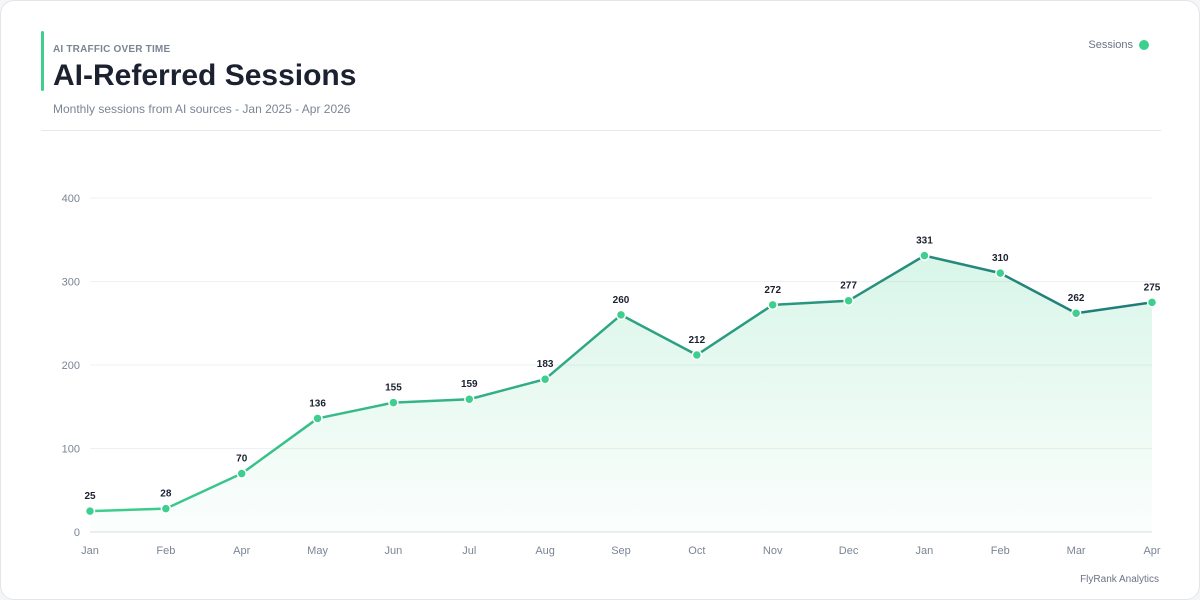 The height and width of the screenshot is (600, 1200). I want to click on data-label: 25, so click(90, 496).